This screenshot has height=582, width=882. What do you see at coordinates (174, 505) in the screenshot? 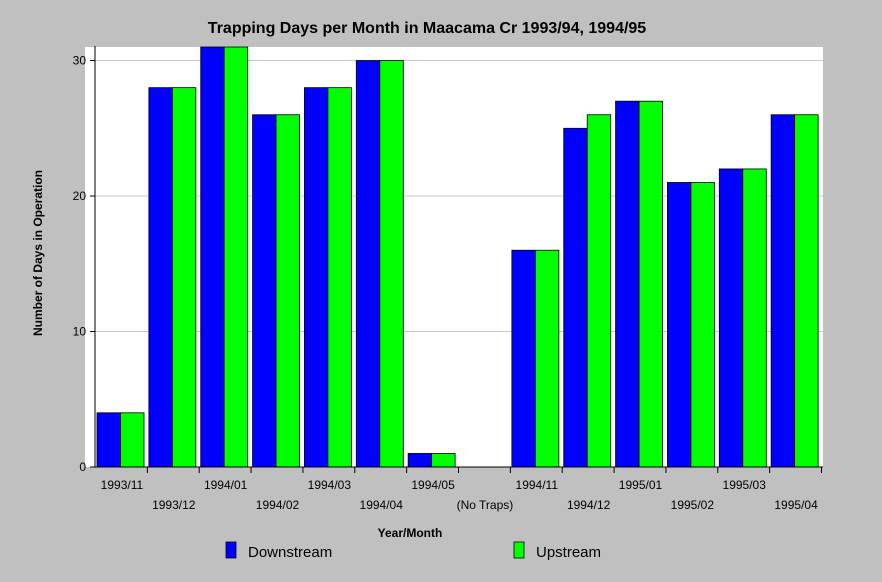
I see `x-tick-label: 1993/12` at bounding box center [174, 505].